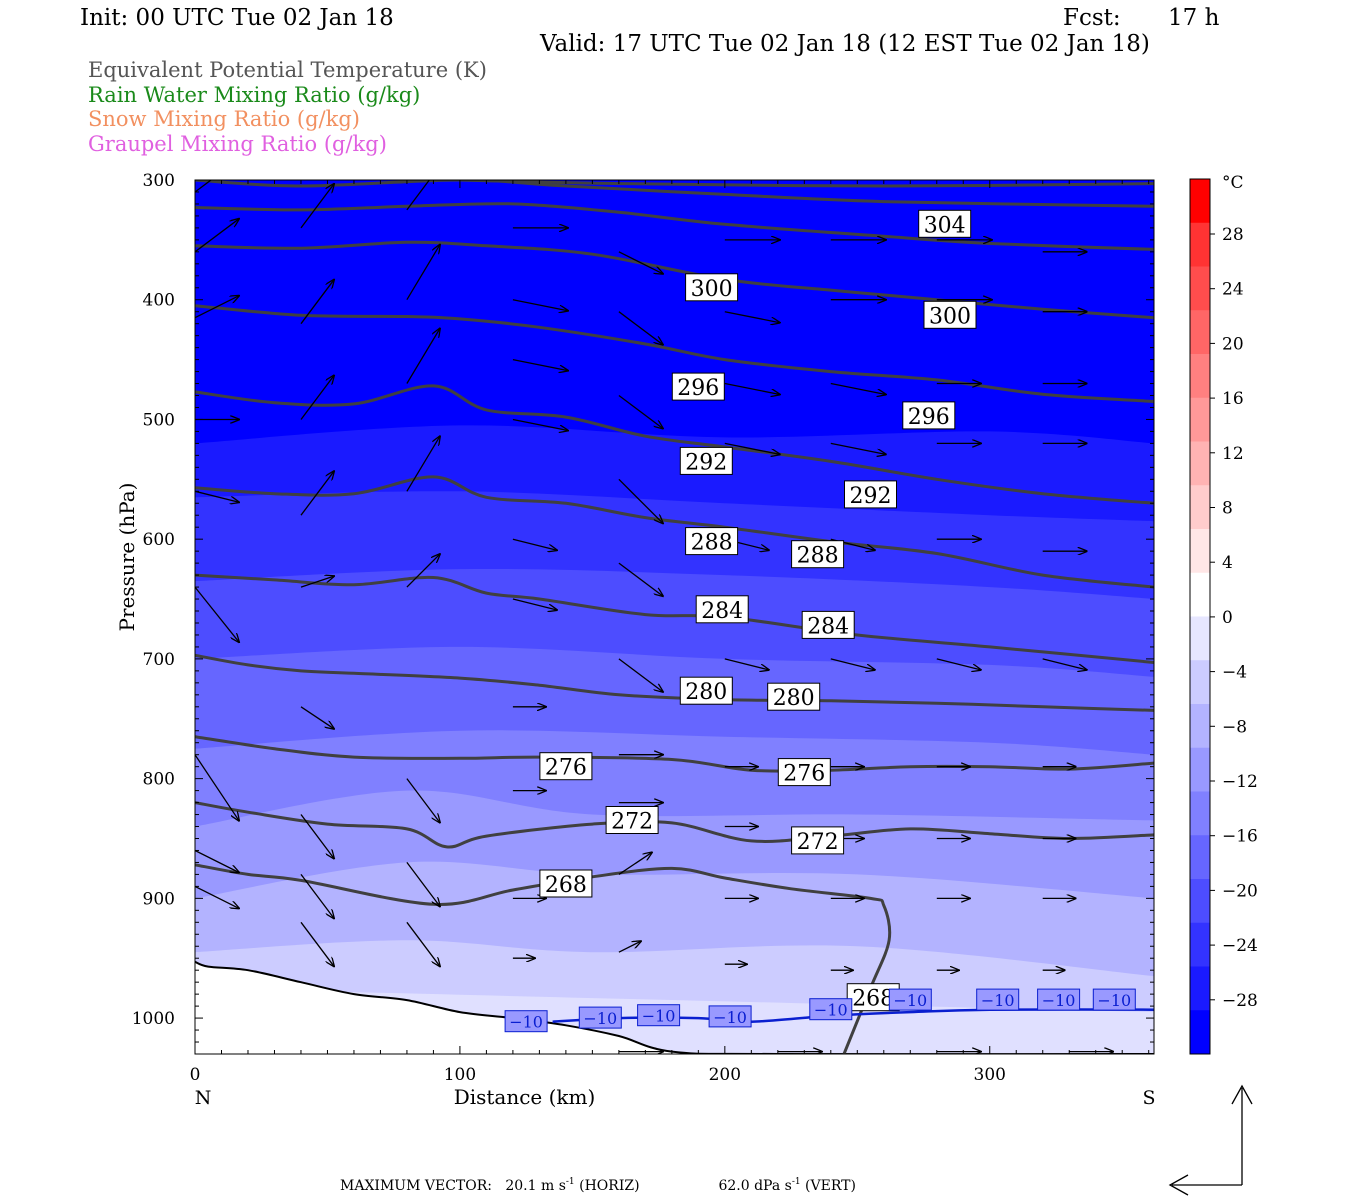 The width and height of the screenshot is (1350, 1200). Describe the element at coordinates (796, 1182) in the screenshot. I see `max-vert-exp: -1` at that location.